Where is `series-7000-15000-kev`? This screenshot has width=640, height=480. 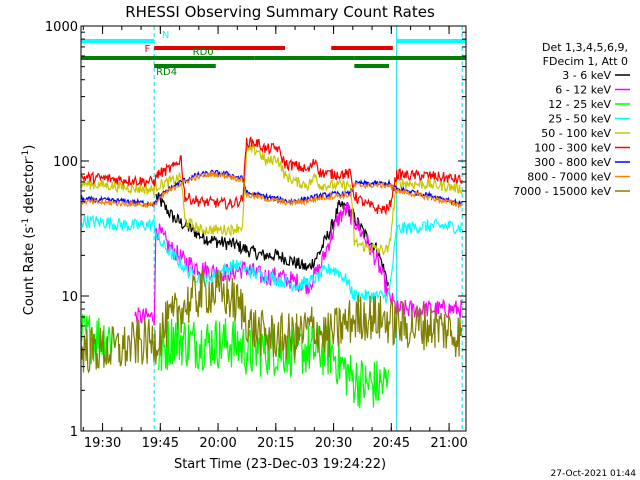 series-7000-15000-kev is located at coordinates (271, 321).